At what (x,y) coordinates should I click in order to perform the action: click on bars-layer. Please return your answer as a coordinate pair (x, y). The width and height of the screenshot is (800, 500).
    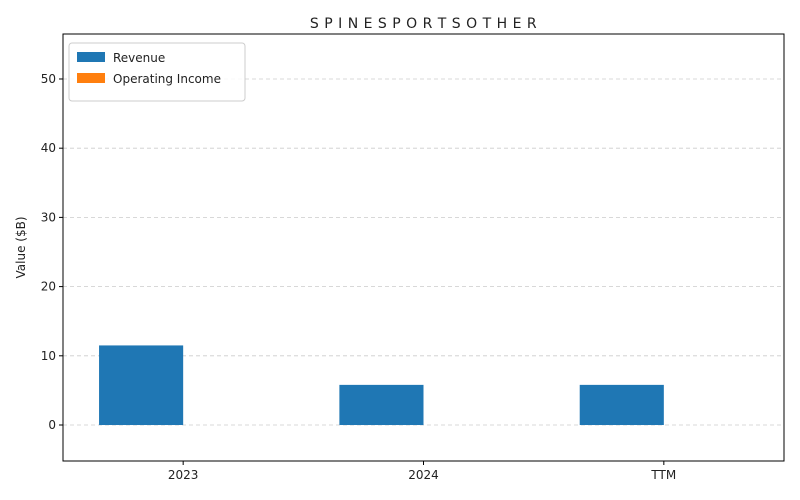
    Looking at the image, I should click on (381, 385).